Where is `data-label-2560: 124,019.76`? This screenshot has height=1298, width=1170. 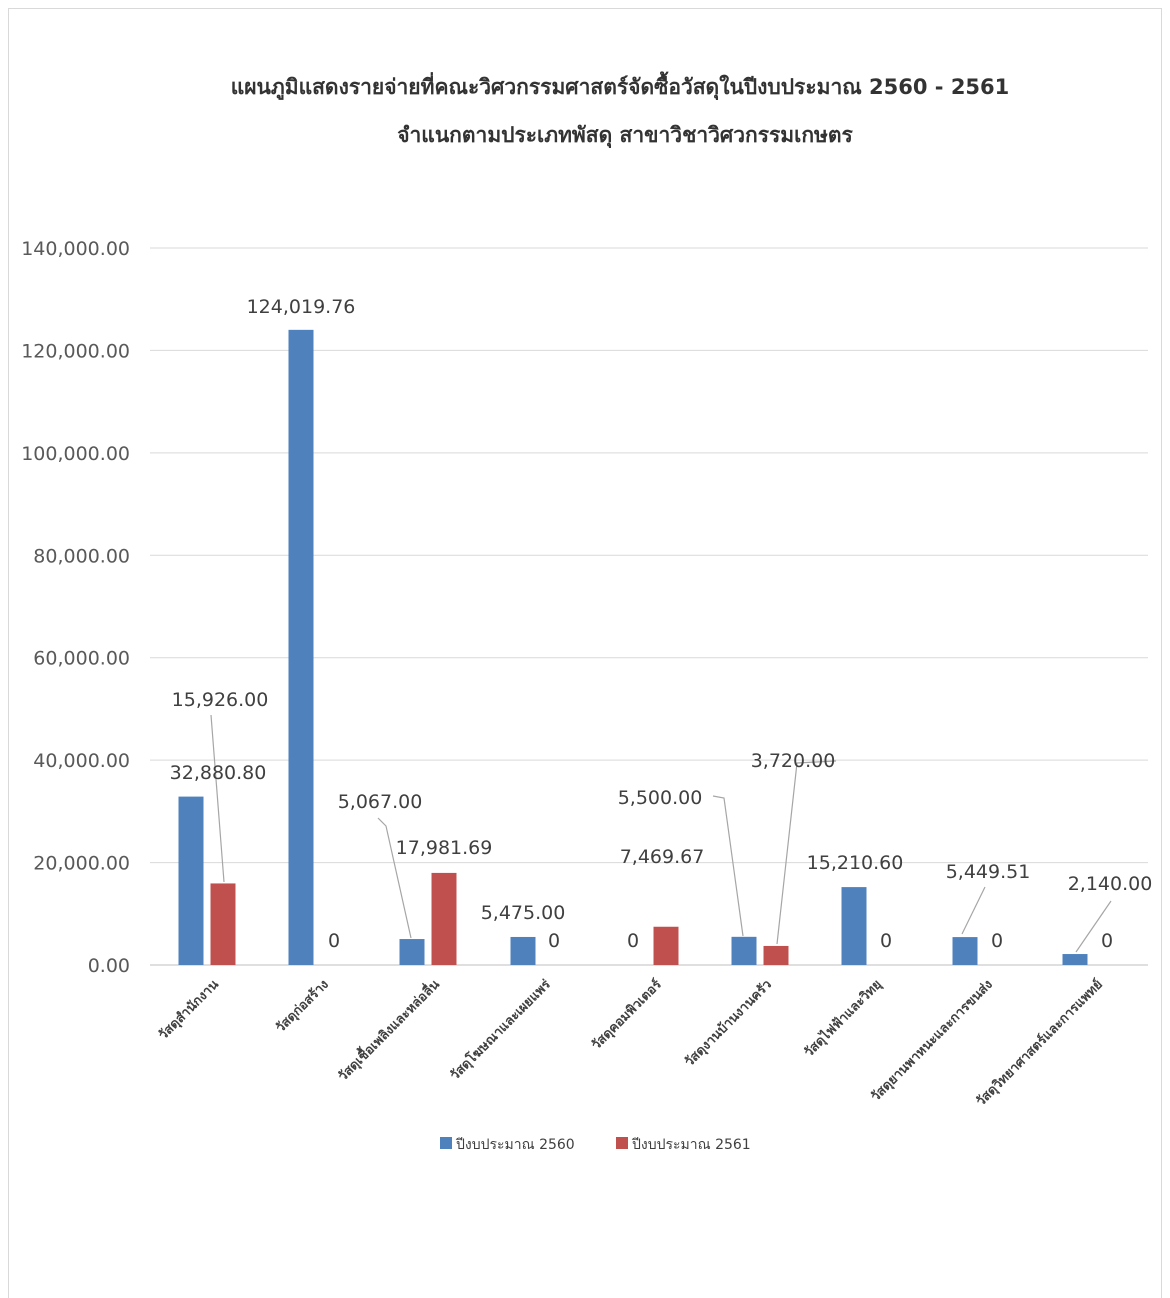 data-label-2560: 124,019.76 is located at coordinates (301, 307).